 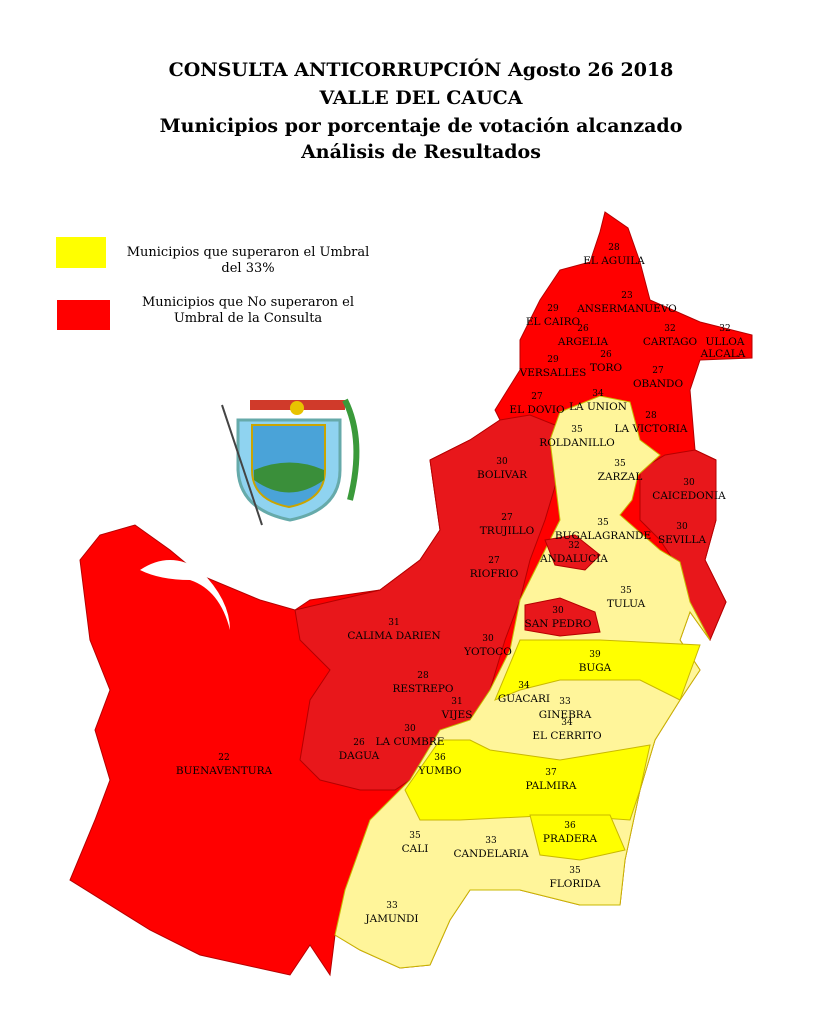 I want to click on yellow-zone-south, so click(x=527, y=780).